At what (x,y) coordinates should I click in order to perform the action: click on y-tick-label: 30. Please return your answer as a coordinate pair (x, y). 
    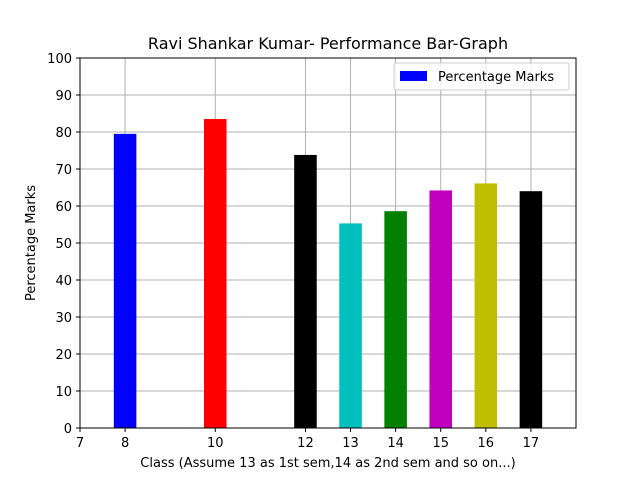
    Looking at the image, I should click on (63, 318).